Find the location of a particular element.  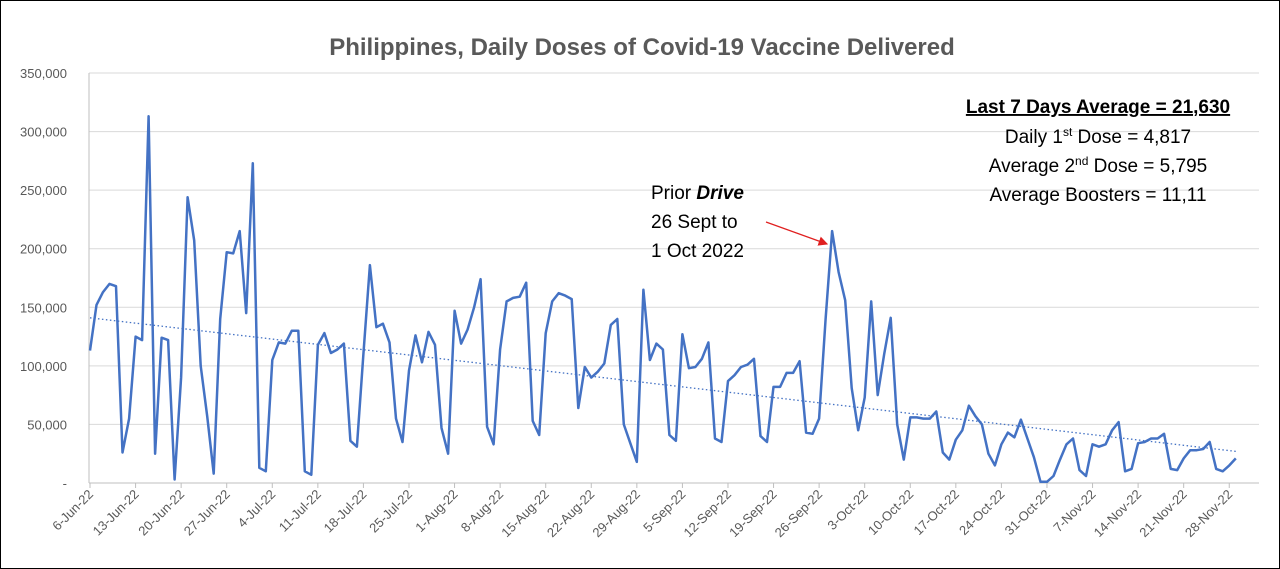

x-tick-label: 22-Aug-22 is located at coordinates (571, 514).